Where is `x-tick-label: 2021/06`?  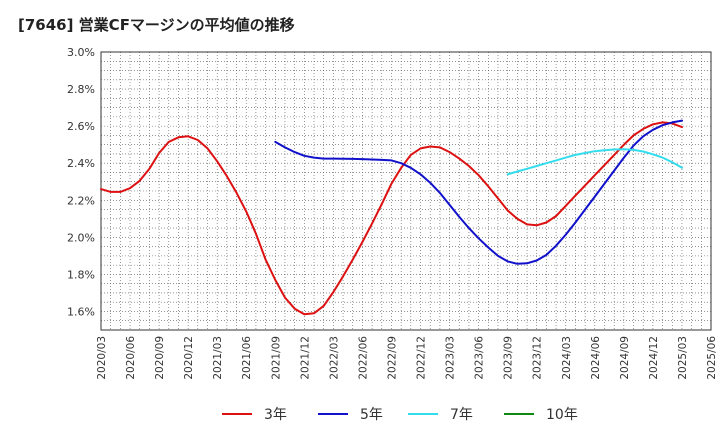
x-tick-label: 2021/06 is located at coordinates (247, 358).